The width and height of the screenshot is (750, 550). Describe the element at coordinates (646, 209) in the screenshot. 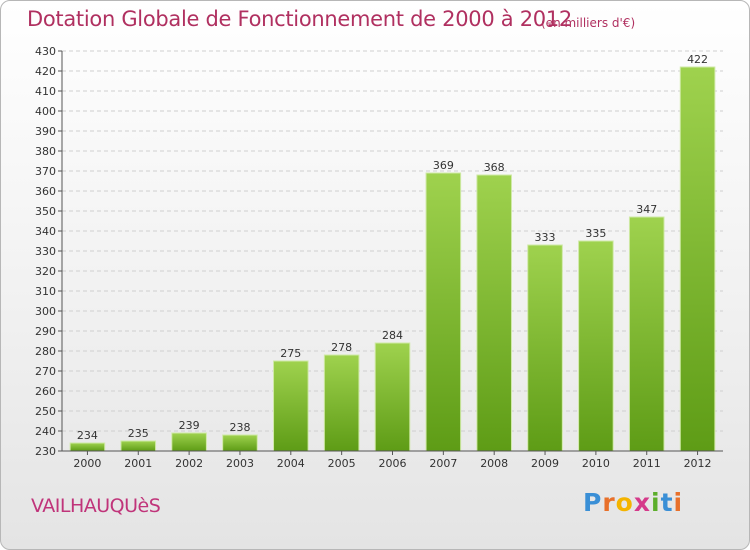

I see `bar-value-label: 347` at that location.